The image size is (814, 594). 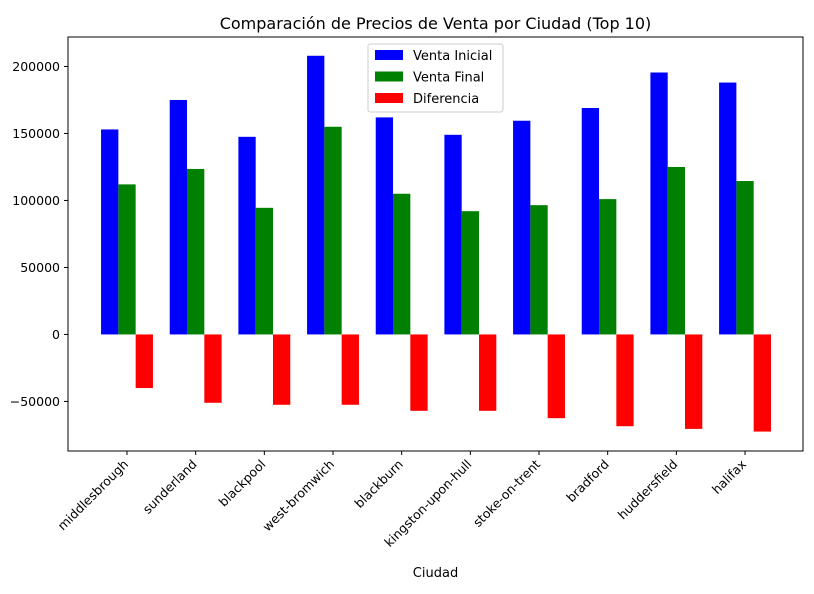 What do you see at coordinates (694, 381) in the screenshot?
I see `bar-huddersfield-diferencia` at bounding box center [694, 381].